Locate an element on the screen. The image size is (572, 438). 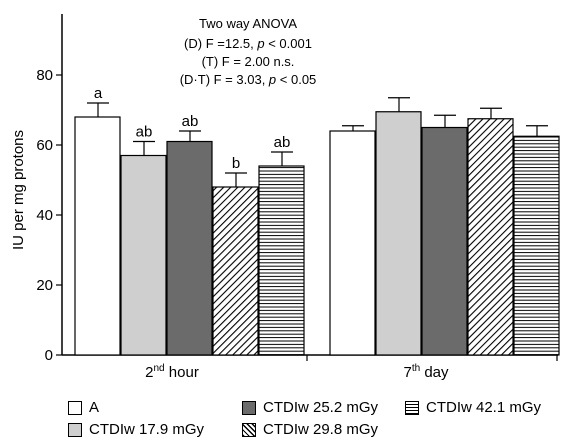
y-tick-label: 20 is located at coordinates (44, 285).